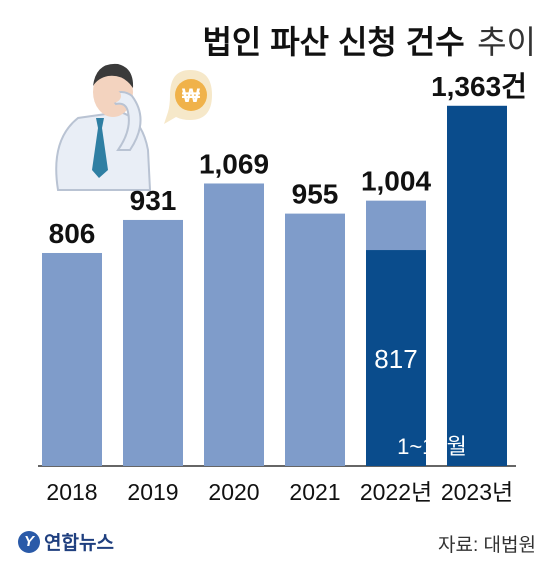 The width and height of the screenshot is (550, 564). I want to click on stressed-businessman-icon, so click(133, 127).